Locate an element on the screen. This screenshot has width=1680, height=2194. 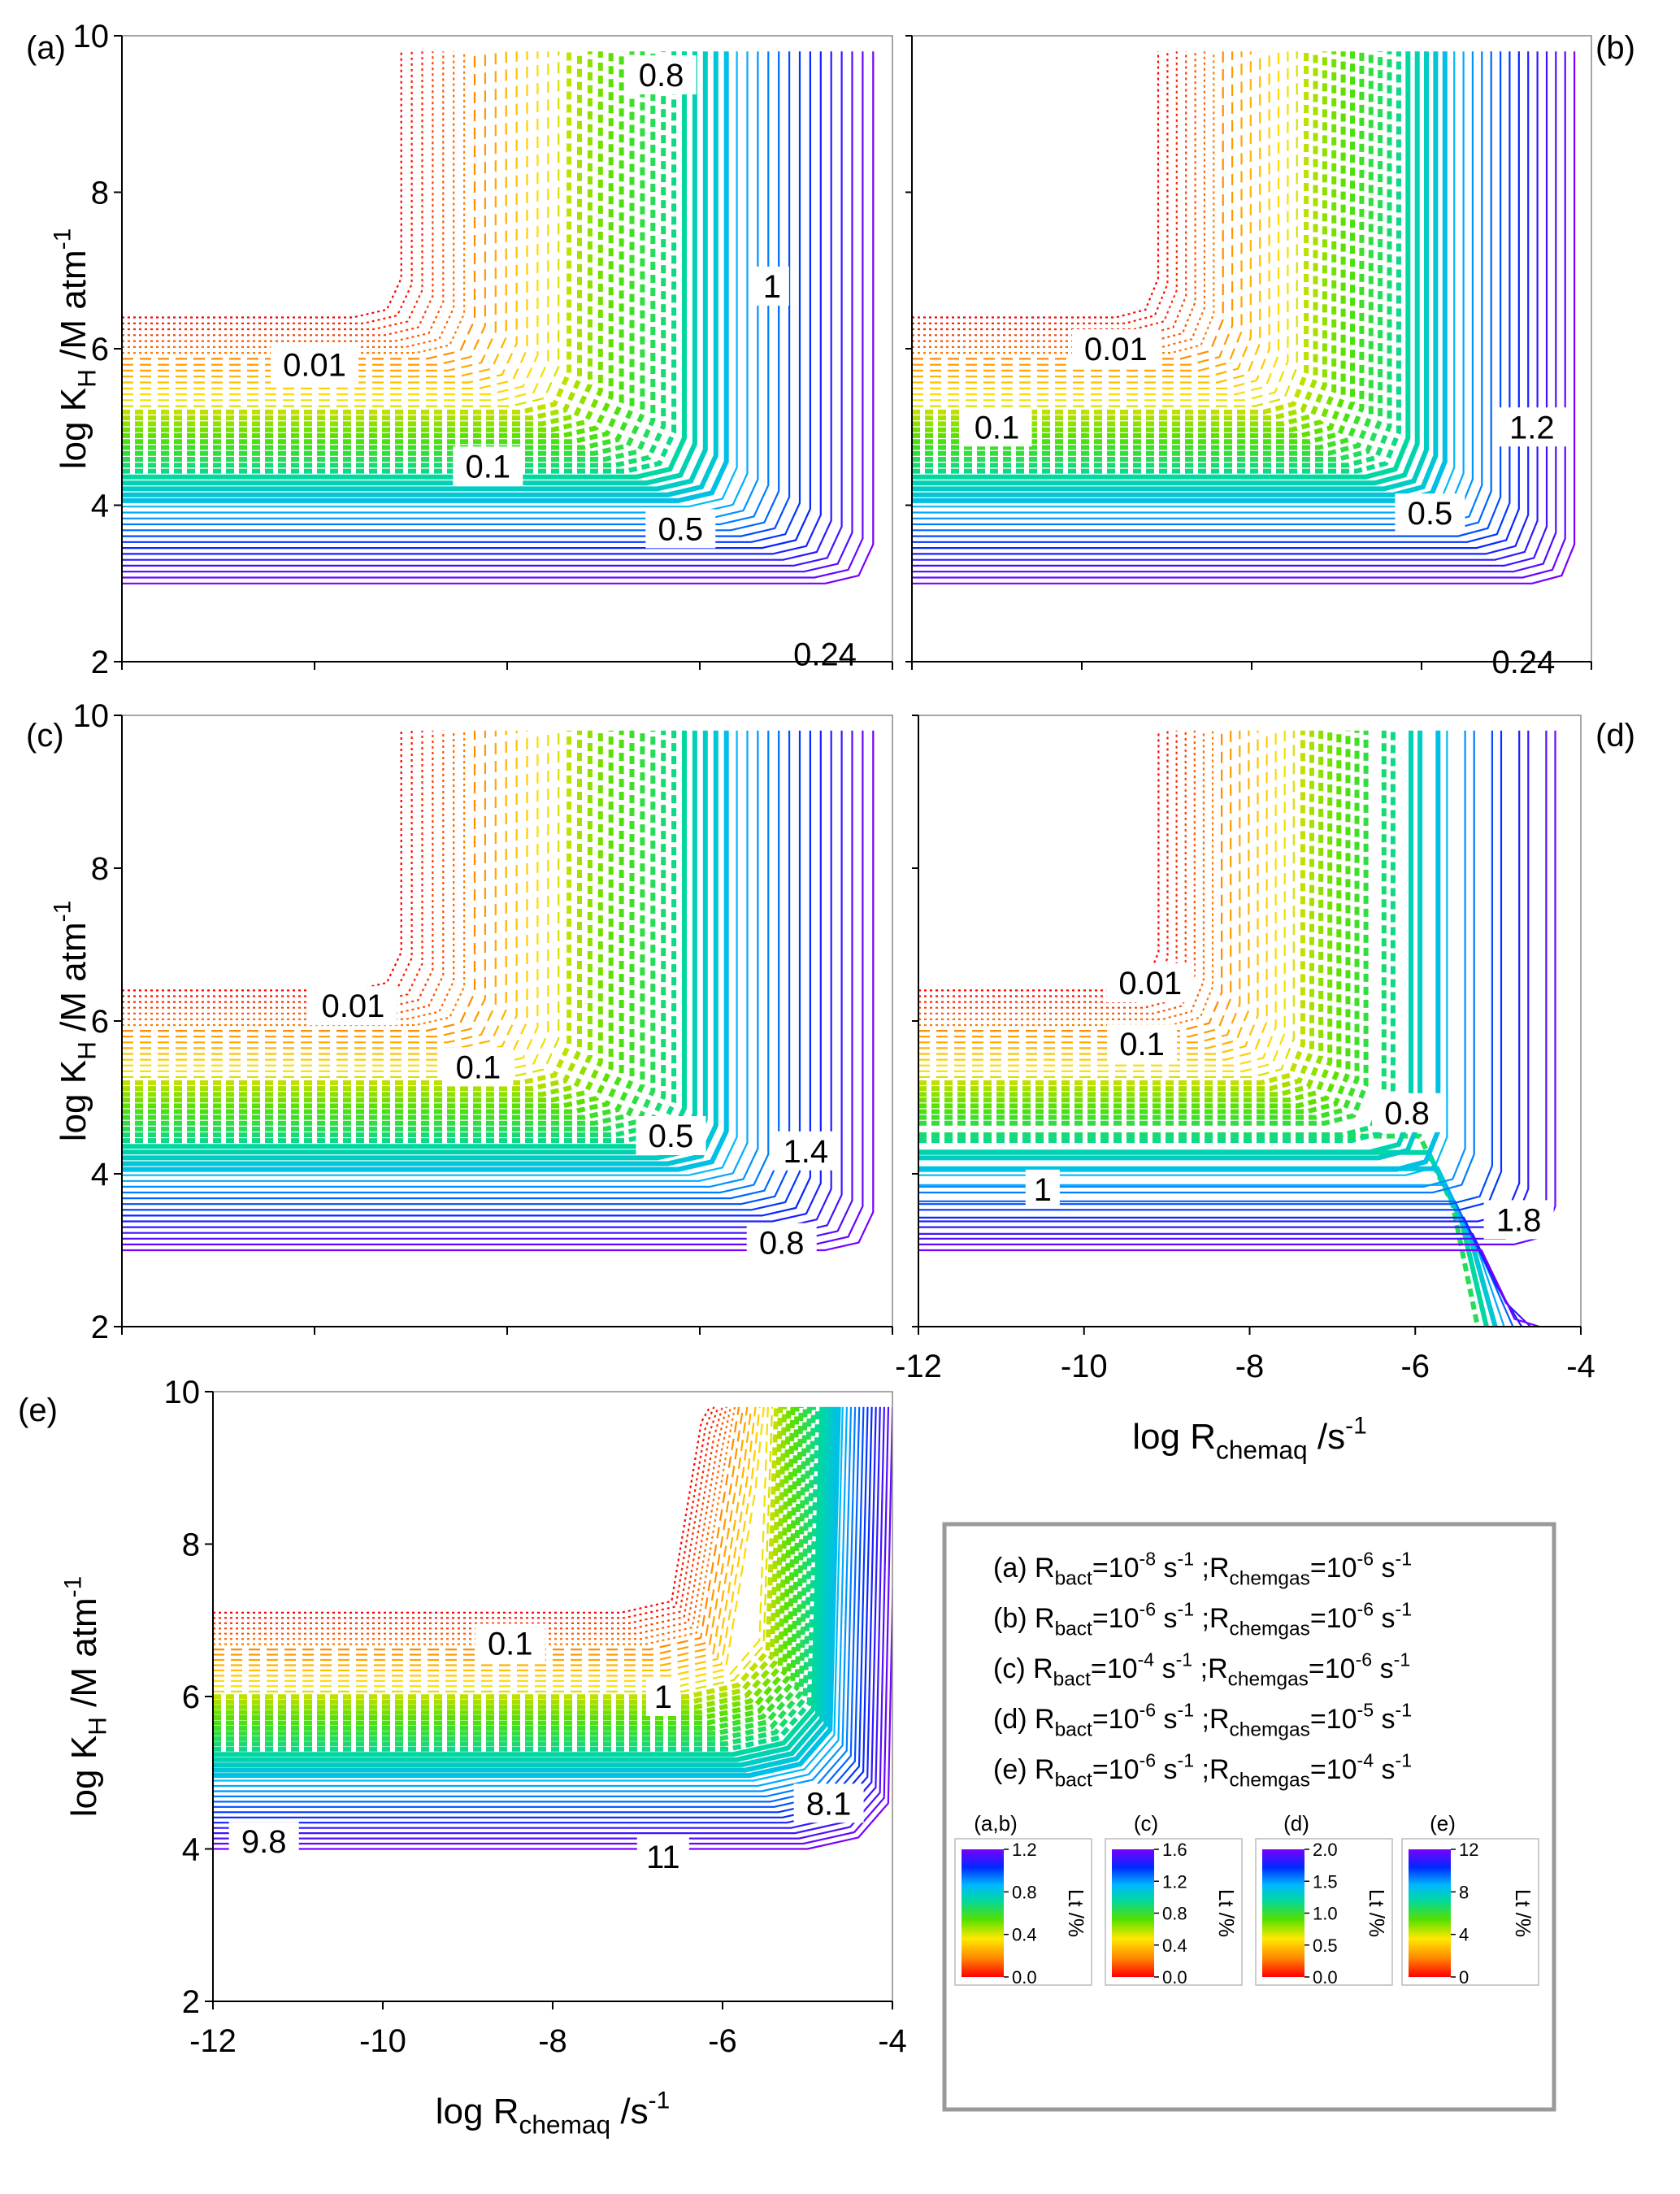
y-axis-a: 2 4 6 8 10 log KH /M atm-1 is located at coordinates (87, 349).